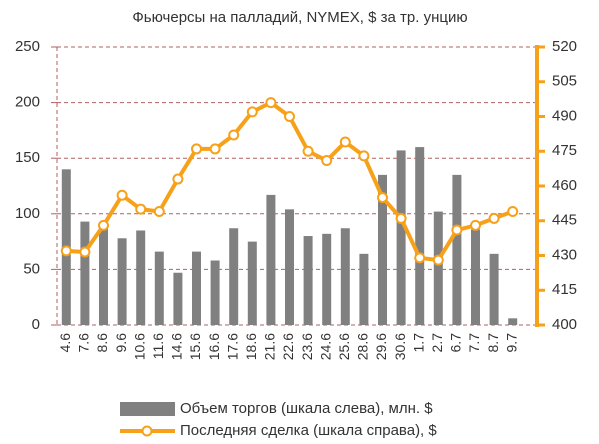 The width and height of the screenshot is (599, 444). What do you see at coordinates (564, 324) in the screenshot?
I see `y2-tick-label: 400` at bounding box center [564, 324].